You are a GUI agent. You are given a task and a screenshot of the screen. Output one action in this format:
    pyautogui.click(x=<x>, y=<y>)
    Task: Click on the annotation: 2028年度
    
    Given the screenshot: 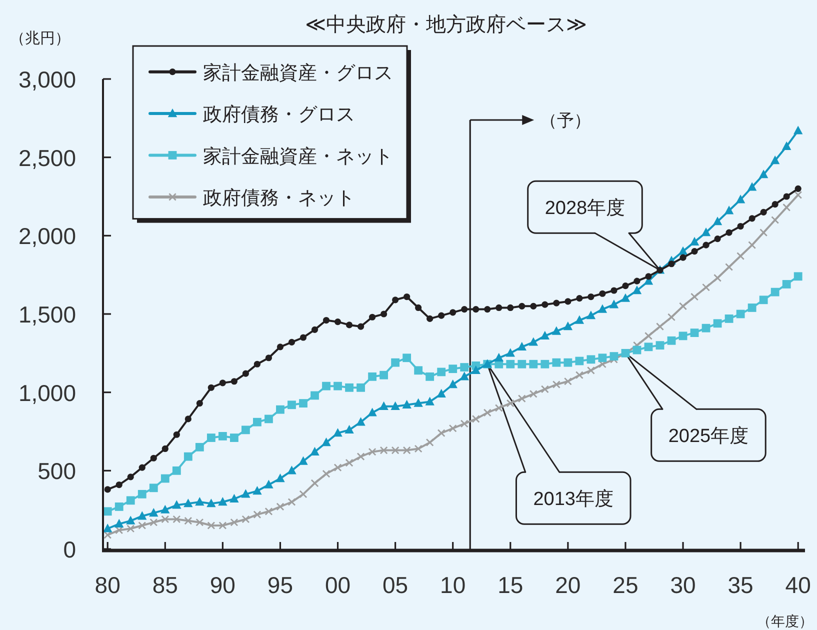 What is the action you would take?
    pyautogui.click(x=585, y=208)
    